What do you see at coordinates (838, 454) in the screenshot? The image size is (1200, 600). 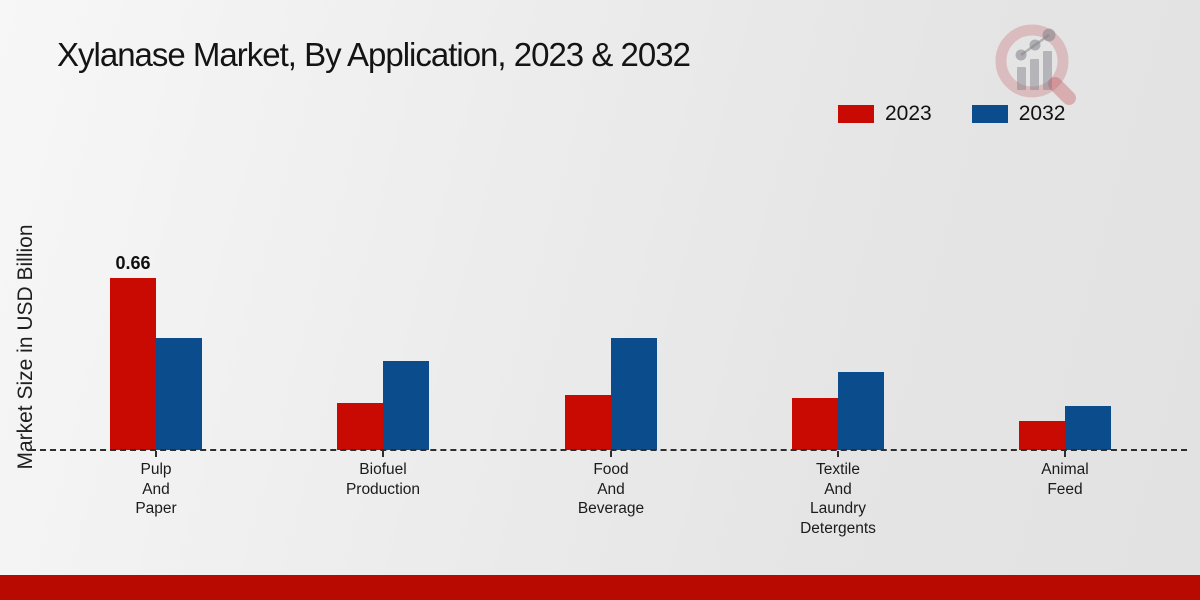 I see `x-axis-tick-textile-and-laundry-detergents` at bounding box center [838, 454].